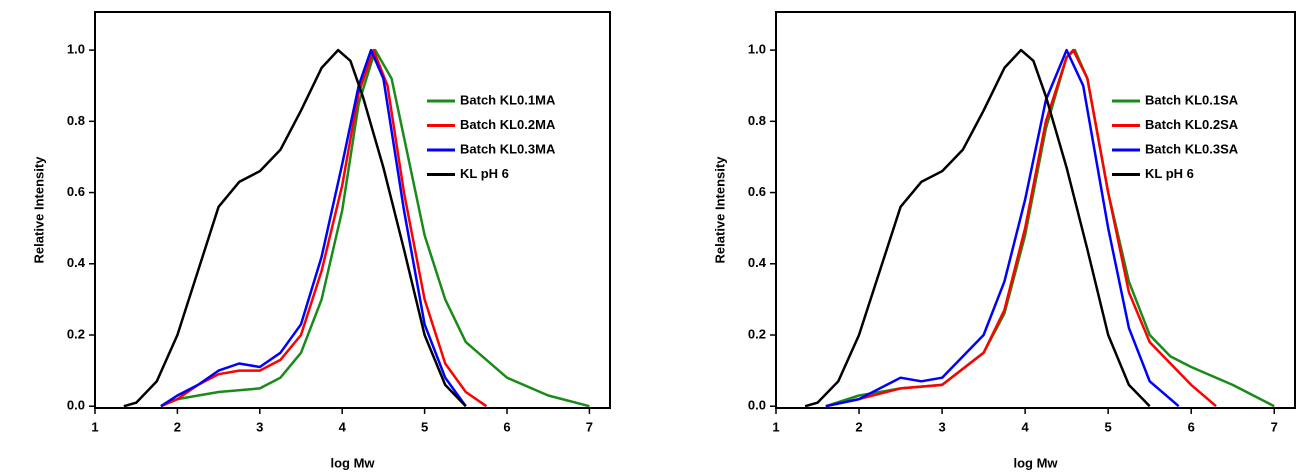 This screenshot has height=476, width=1307. Describe the element at coordinates (1192, 148) in the screenshot. I see `legend-label: Batch KL0.3SA` at that location.